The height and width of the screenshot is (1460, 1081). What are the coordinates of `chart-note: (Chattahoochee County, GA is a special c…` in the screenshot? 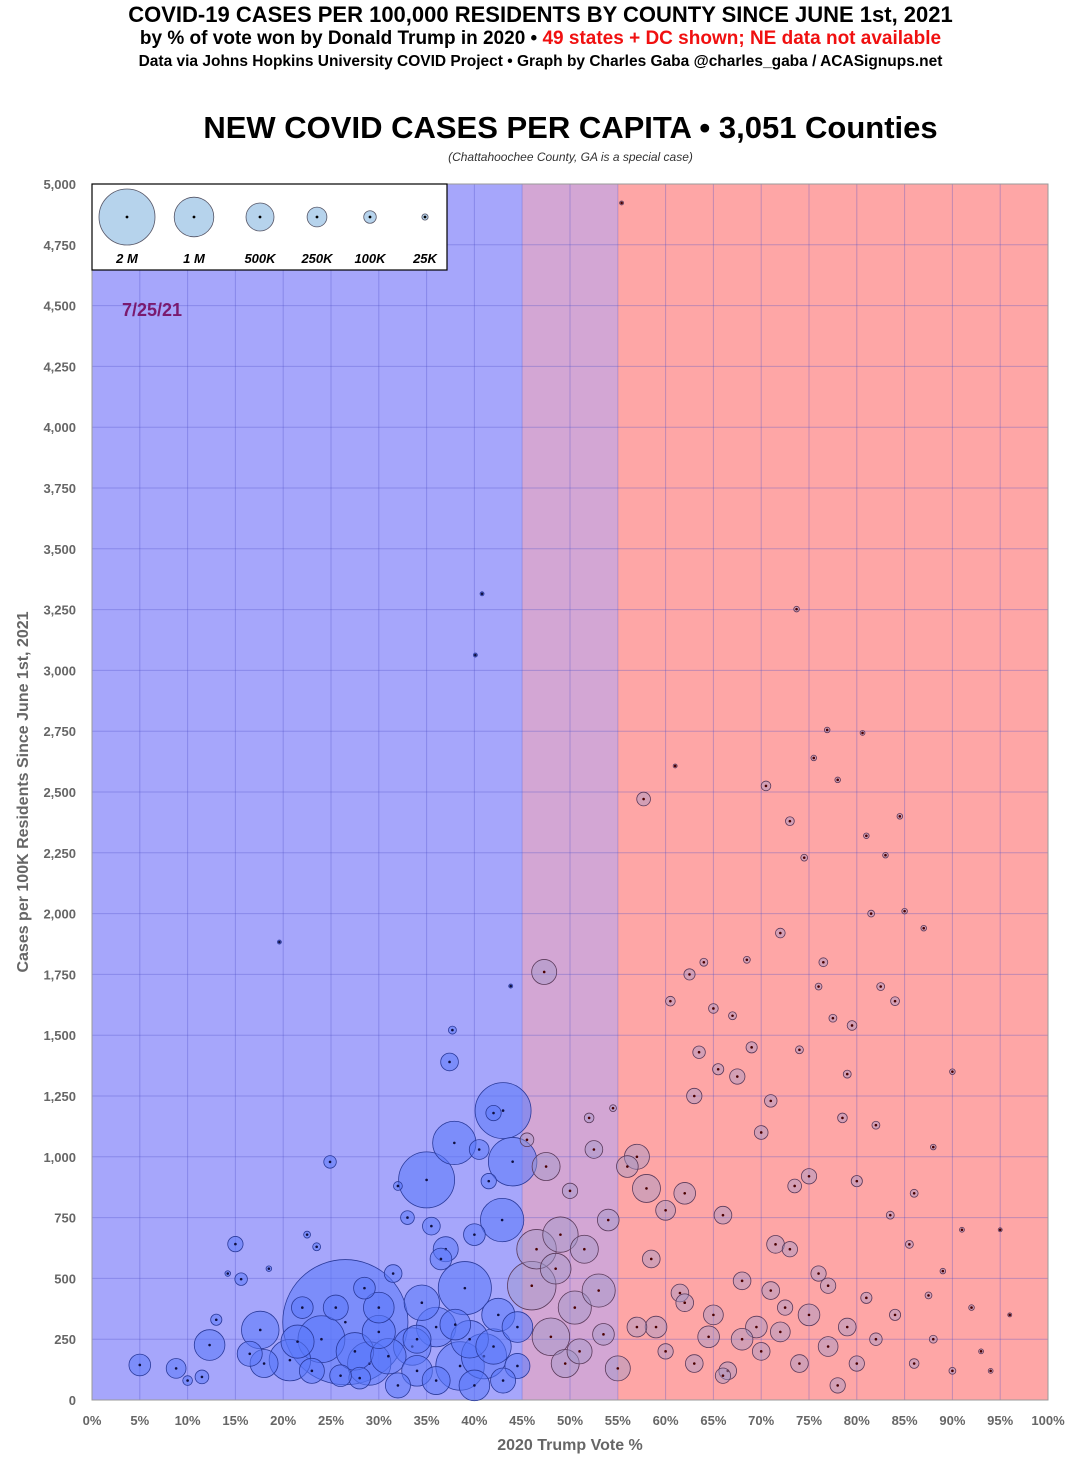 It's located at (570, 157).